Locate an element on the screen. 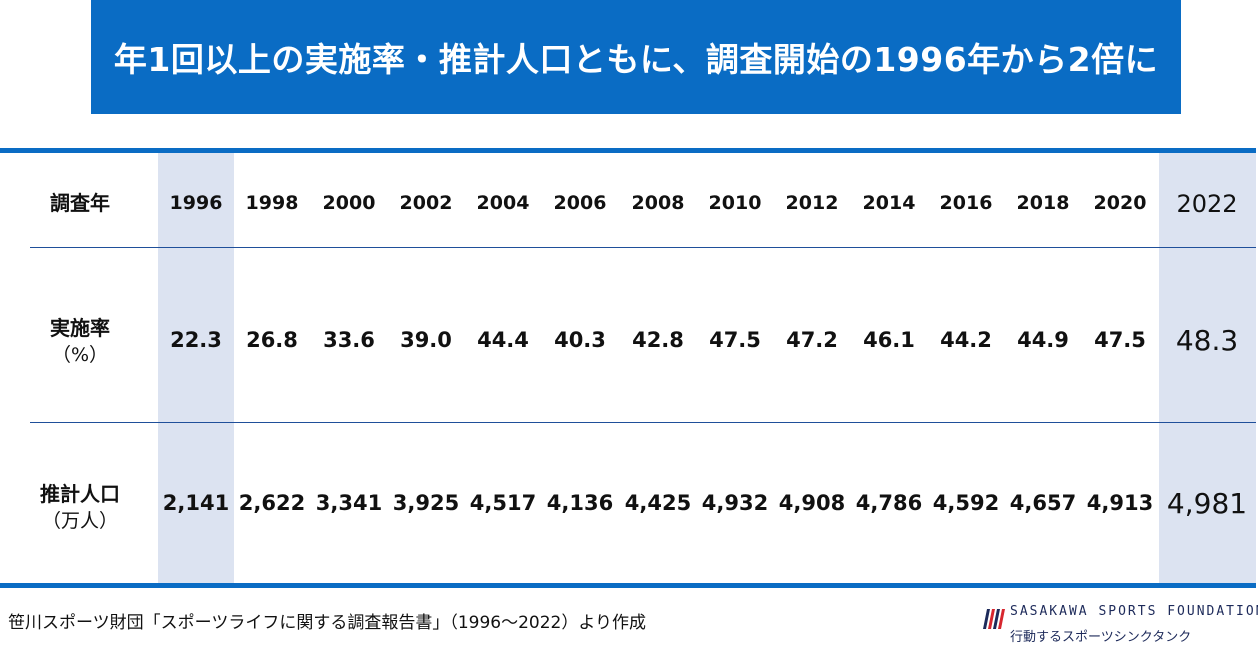  rate-cell-2000: 33.6 is located at coordinates (349, 340).